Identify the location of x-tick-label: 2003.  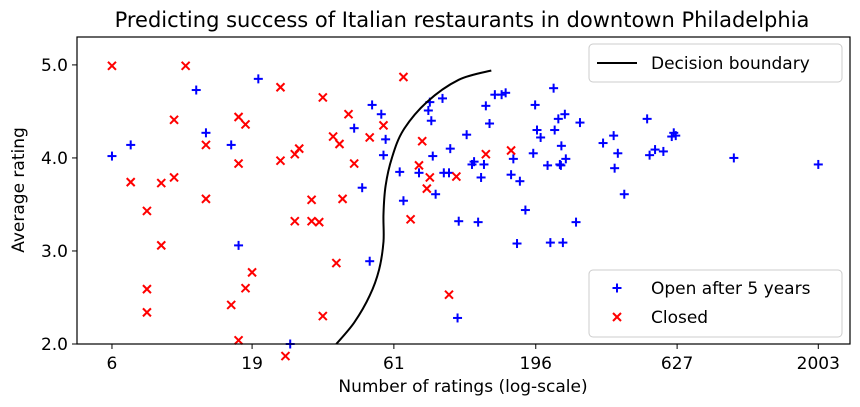
(818, 364).